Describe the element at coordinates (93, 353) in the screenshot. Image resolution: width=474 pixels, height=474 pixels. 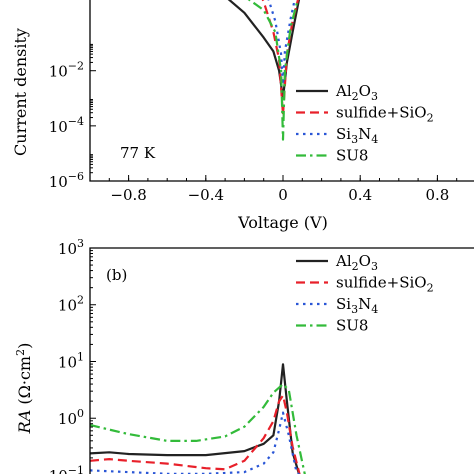
I see `panel-b-ticks` at that location.